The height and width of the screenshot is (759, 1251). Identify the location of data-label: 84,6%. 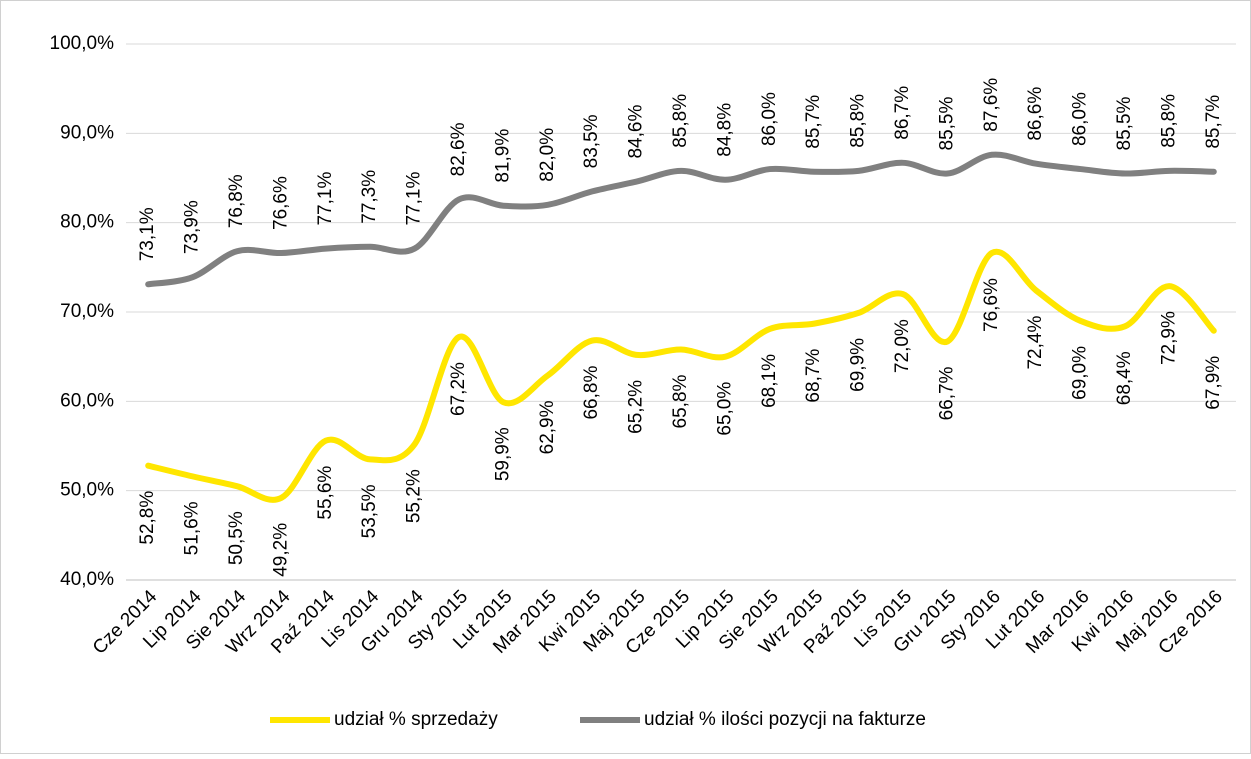
(636, 132).